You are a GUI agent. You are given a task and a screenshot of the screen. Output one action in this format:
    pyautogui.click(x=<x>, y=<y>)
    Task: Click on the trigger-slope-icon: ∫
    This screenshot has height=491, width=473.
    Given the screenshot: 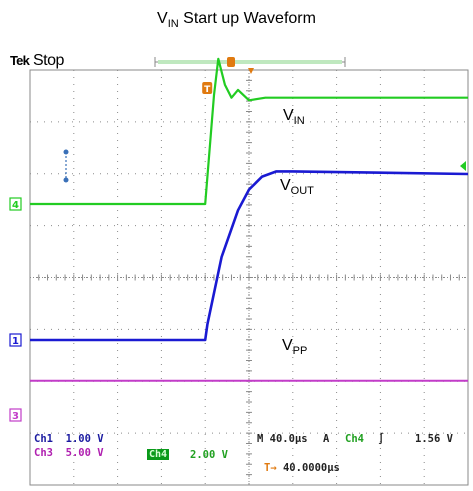 What is the action you would take?
    pyautogui.click(x=381, y=439)
    